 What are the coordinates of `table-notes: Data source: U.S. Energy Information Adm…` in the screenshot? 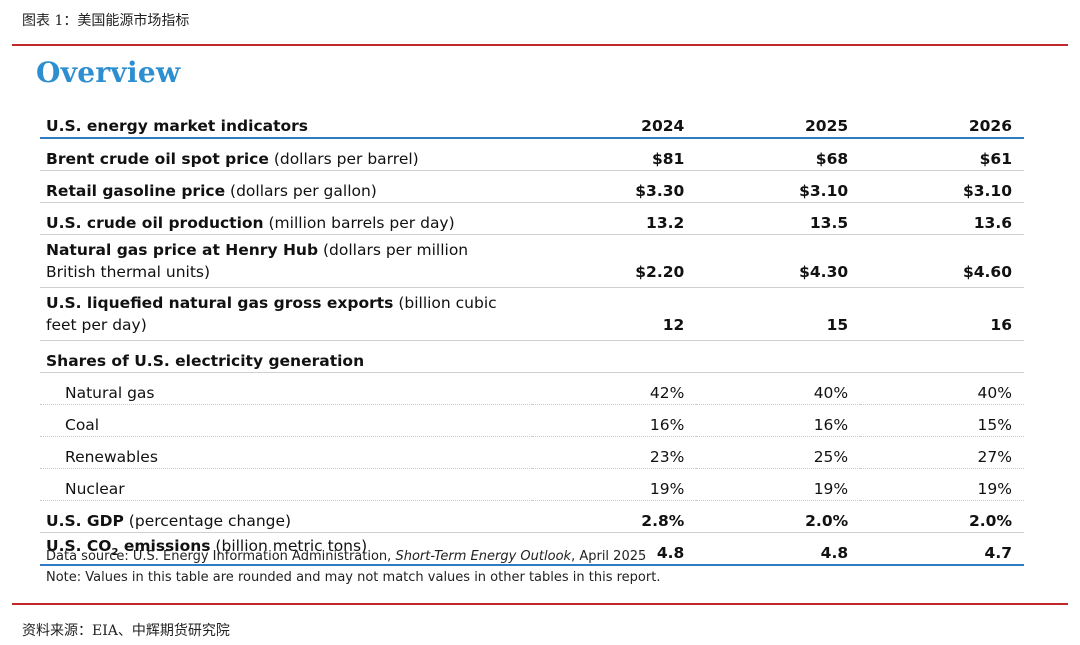 It's located at (353, 567).